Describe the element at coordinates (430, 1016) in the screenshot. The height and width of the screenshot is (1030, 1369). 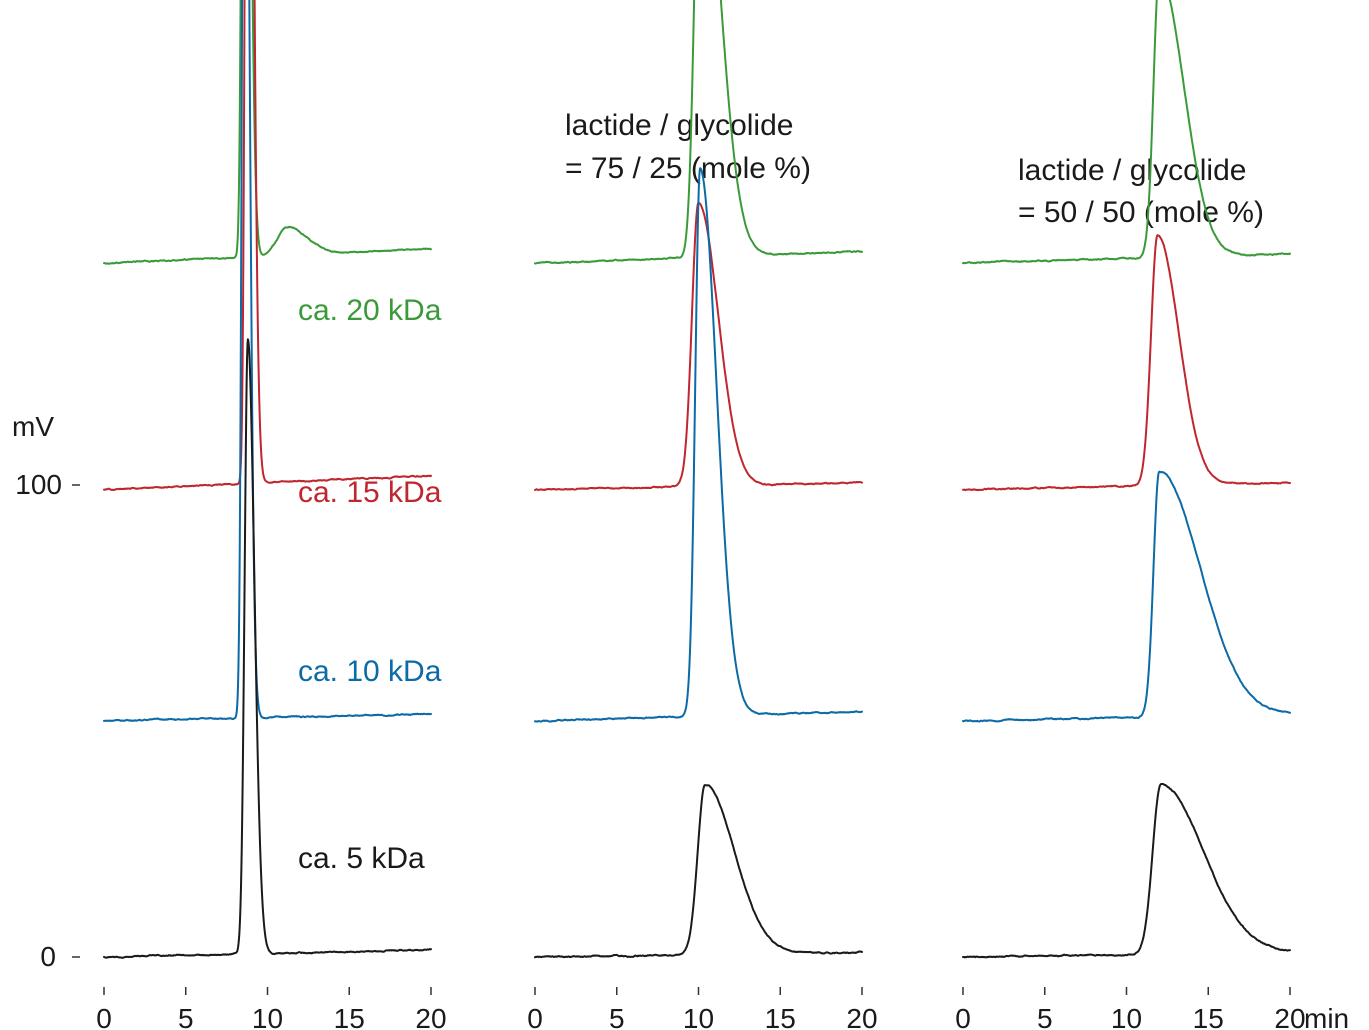
I see `panel-1-x-tick-label-20: 20` at that location.